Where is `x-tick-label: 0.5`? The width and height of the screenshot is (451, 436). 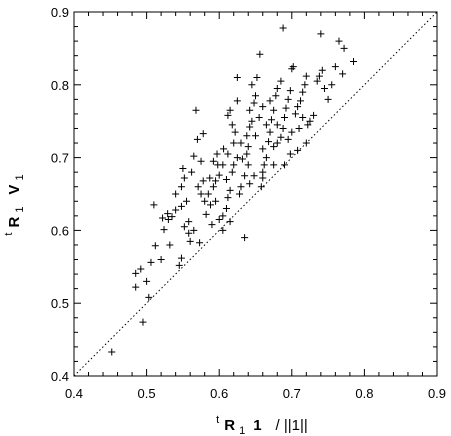 x-tick-label: 0.5 is located at coordinates (147, 393).